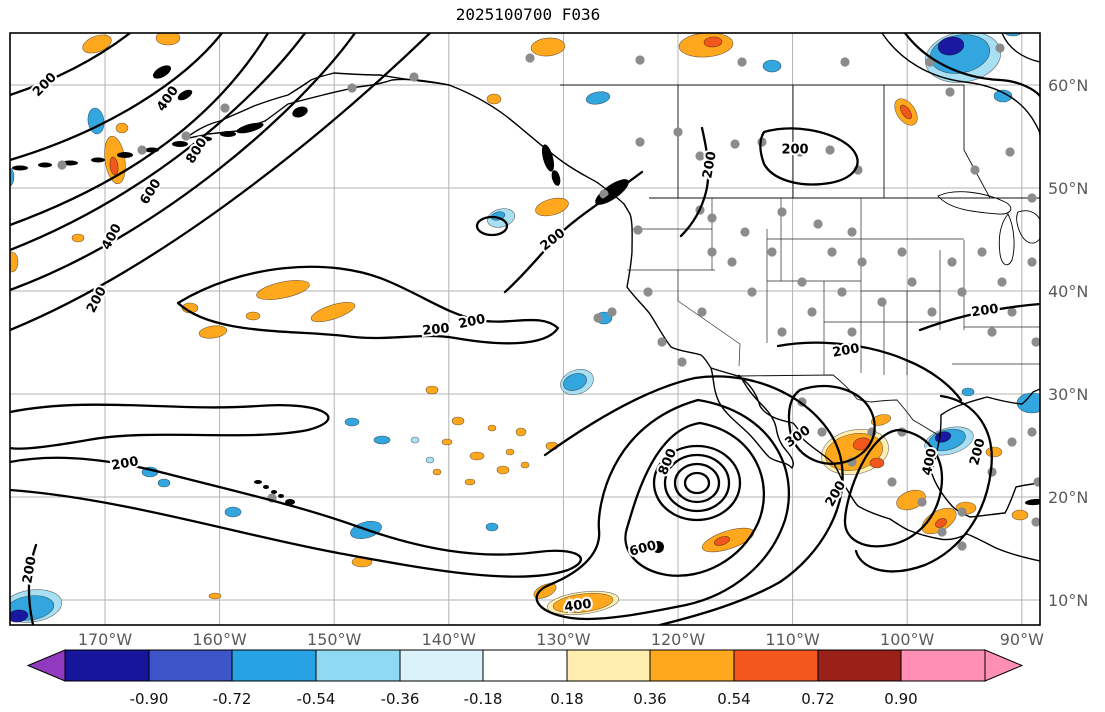 The width and height of the screenshot is (1105, 712). I want to click on colorbar-tick-3: -0.36, so click(400, 699).